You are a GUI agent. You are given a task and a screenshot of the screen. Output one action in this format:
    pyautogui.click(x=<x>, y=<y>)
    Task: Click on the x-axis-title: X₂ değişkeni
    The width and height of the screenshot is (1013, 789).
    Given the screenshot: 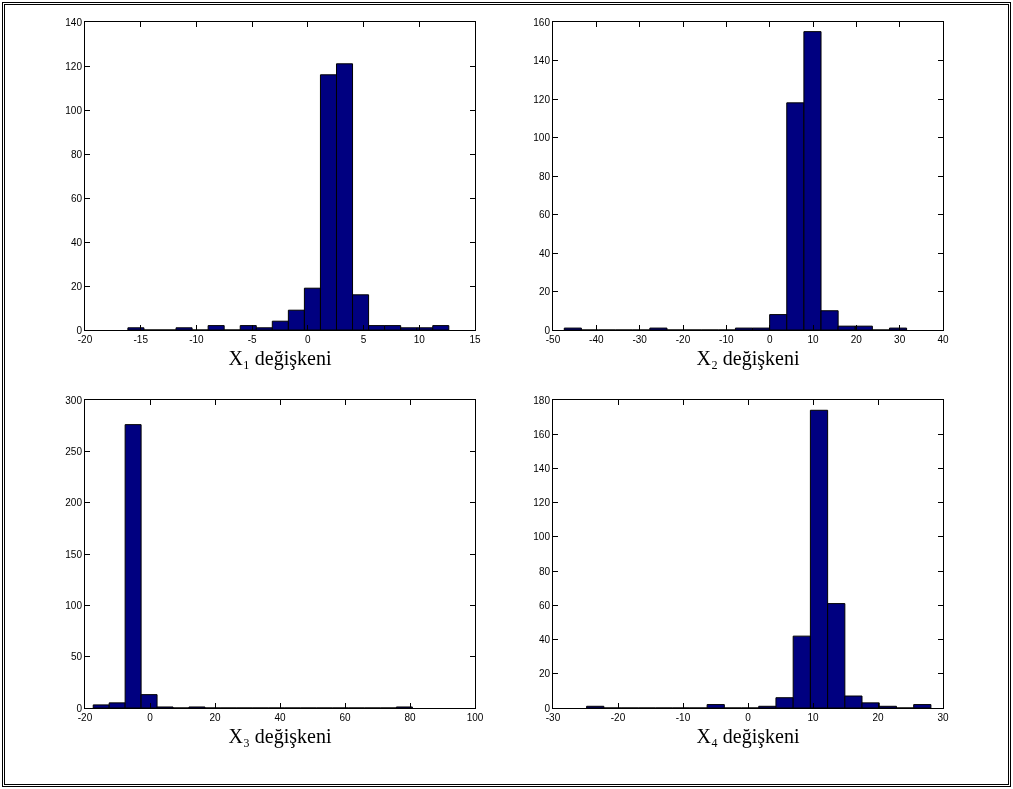 What is the action you would take?
    pyautogui.click(x=748, y=358)
    